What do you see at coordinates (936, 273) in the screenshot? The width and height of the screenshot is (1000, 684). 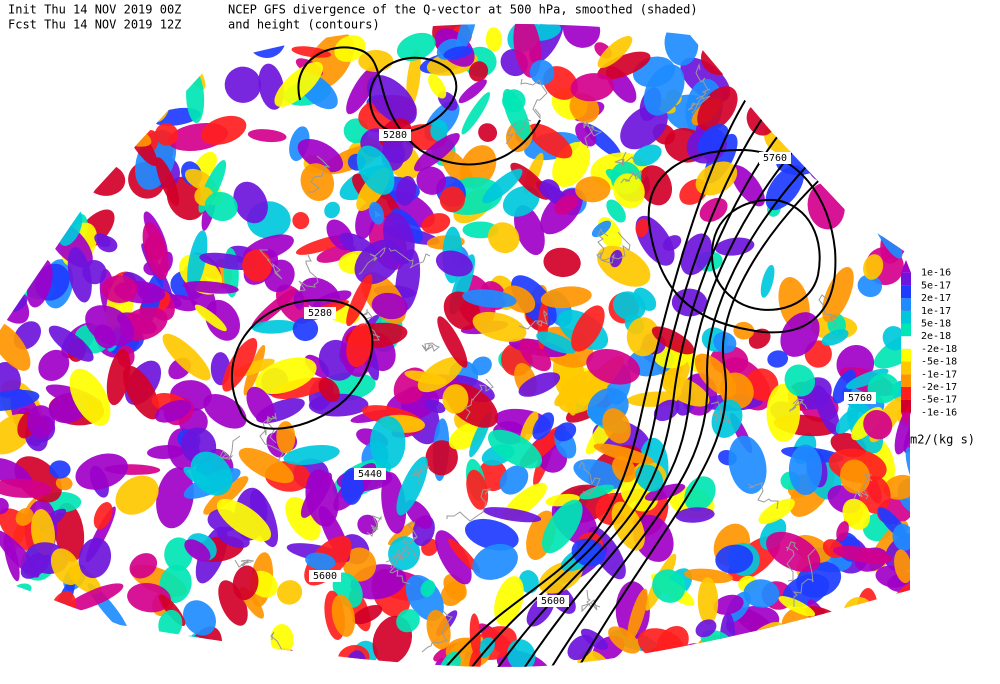 I see `colorbar-label: 1e-16` at bounding box center [936, 273].